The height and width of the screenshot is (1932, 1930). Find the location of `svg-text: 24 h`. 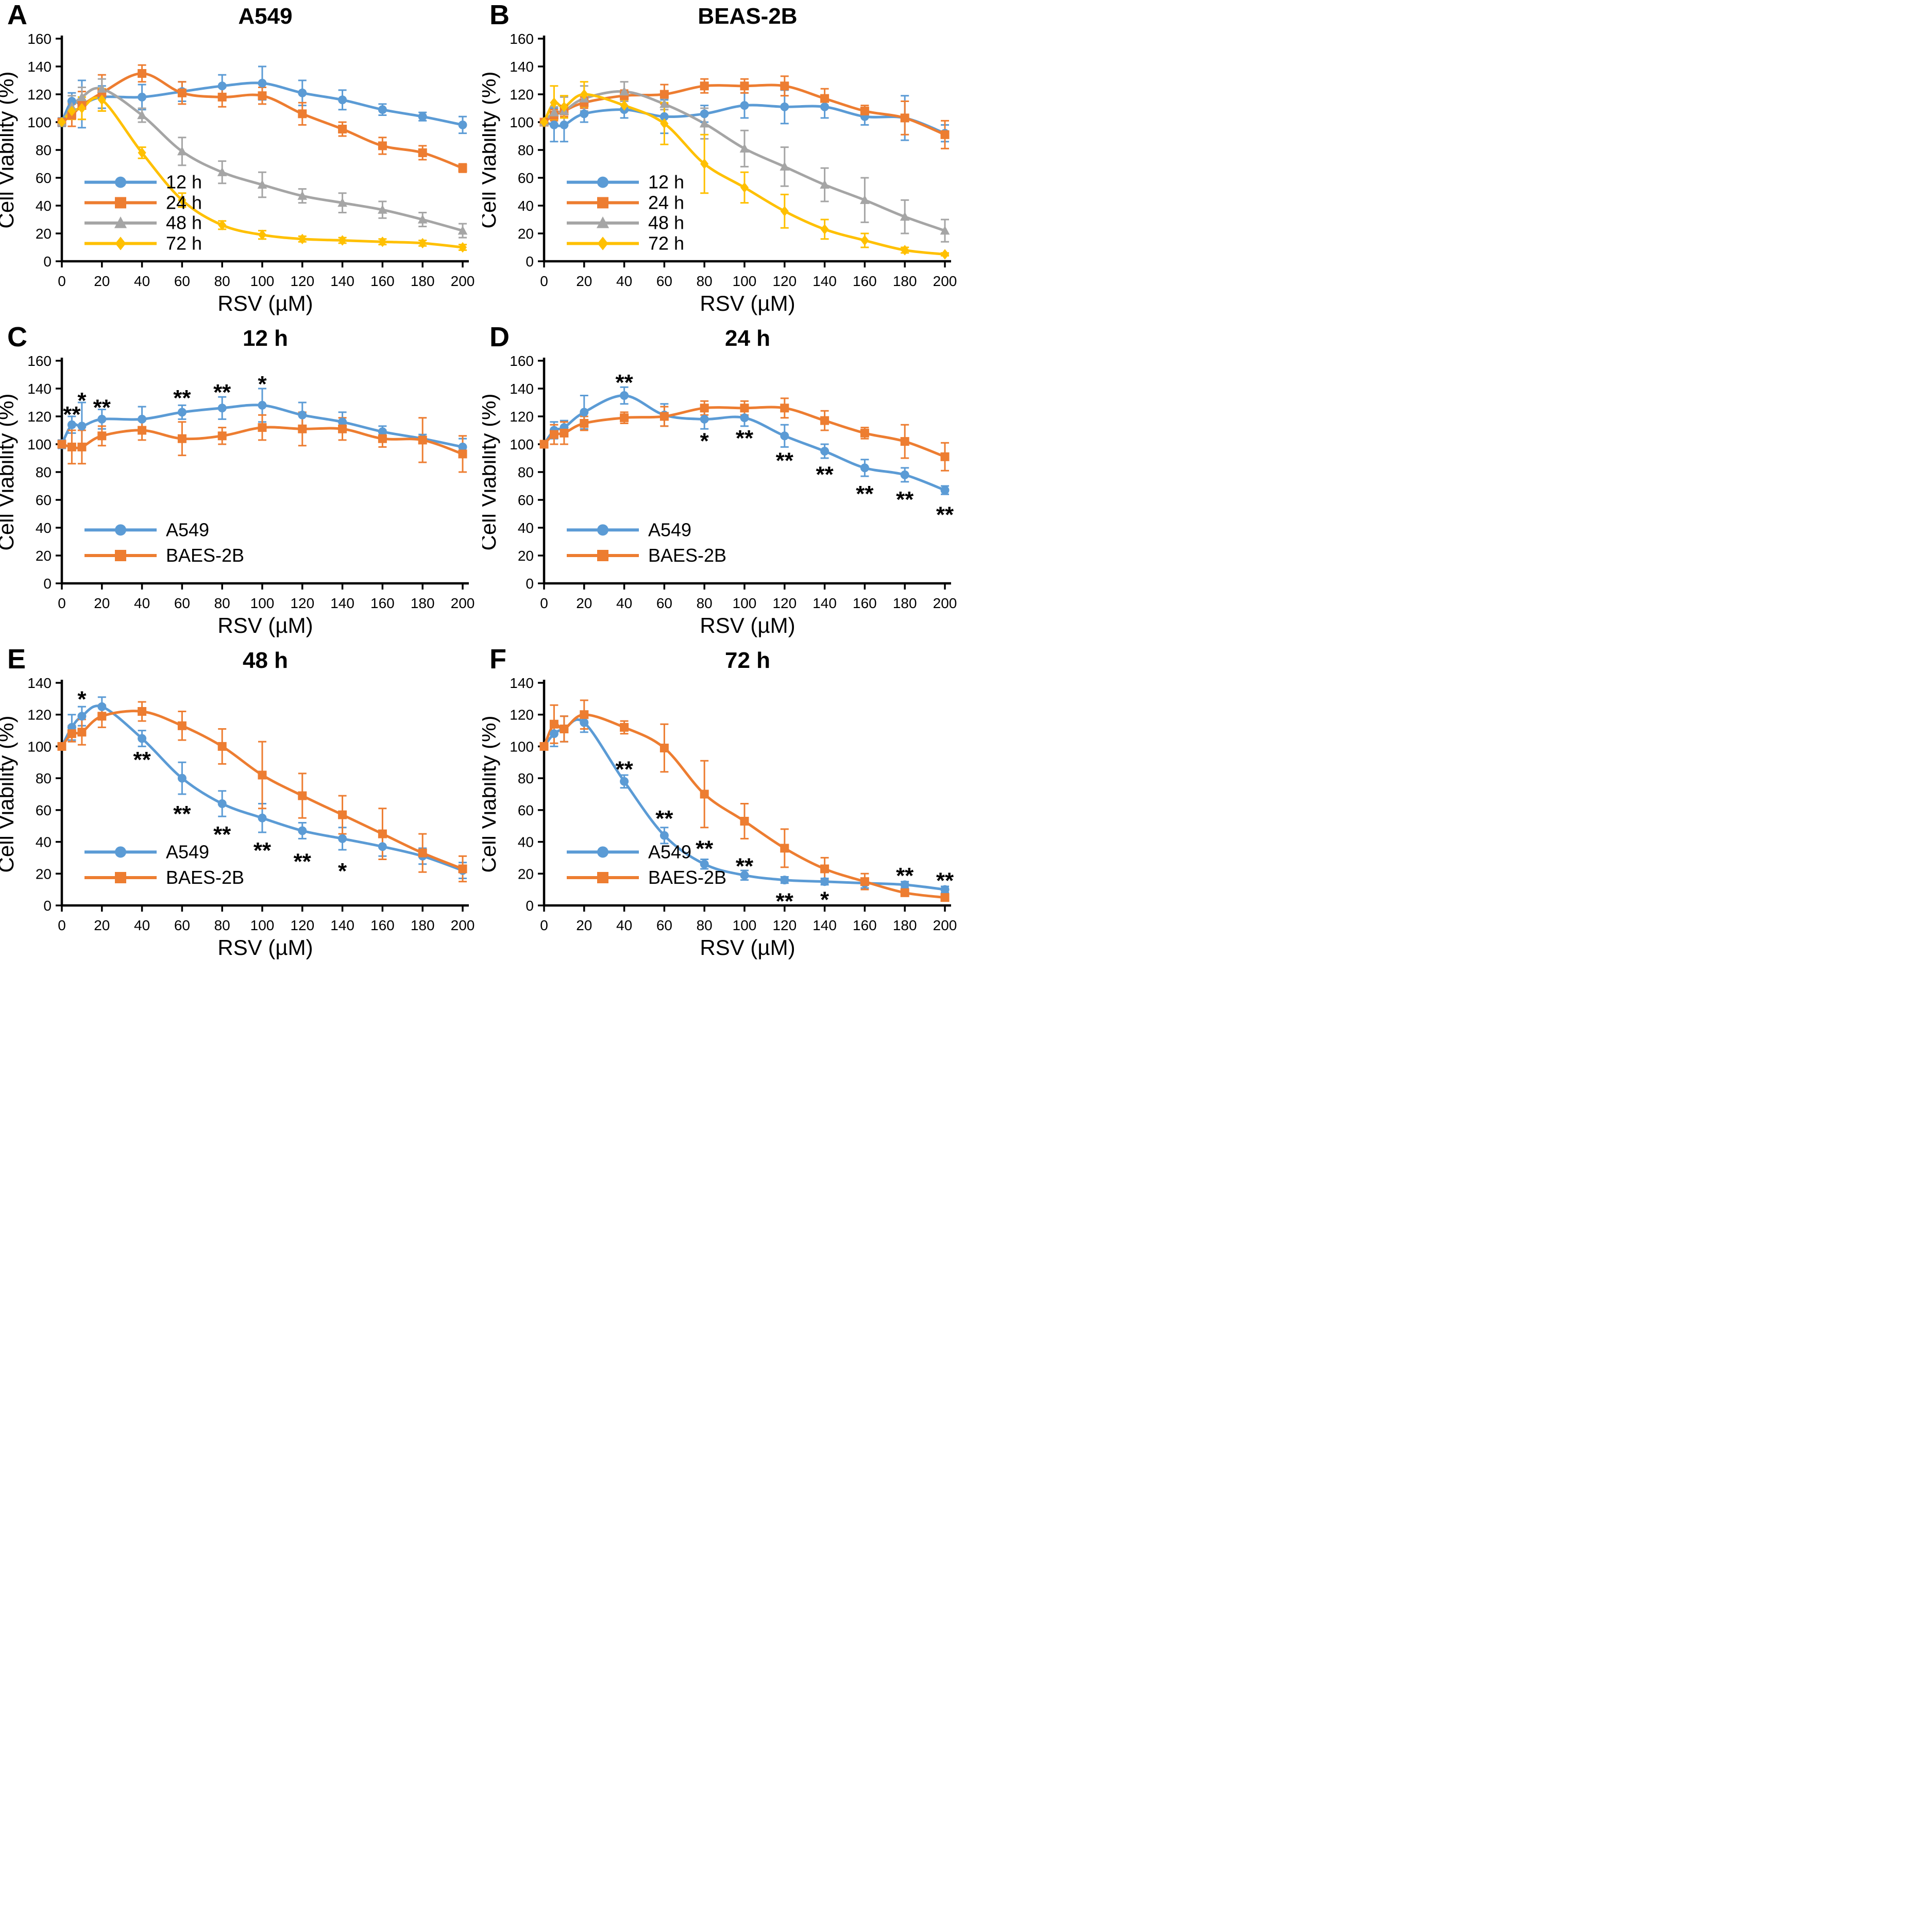

svg-text: 24 h is located at coordinates (184, 202).